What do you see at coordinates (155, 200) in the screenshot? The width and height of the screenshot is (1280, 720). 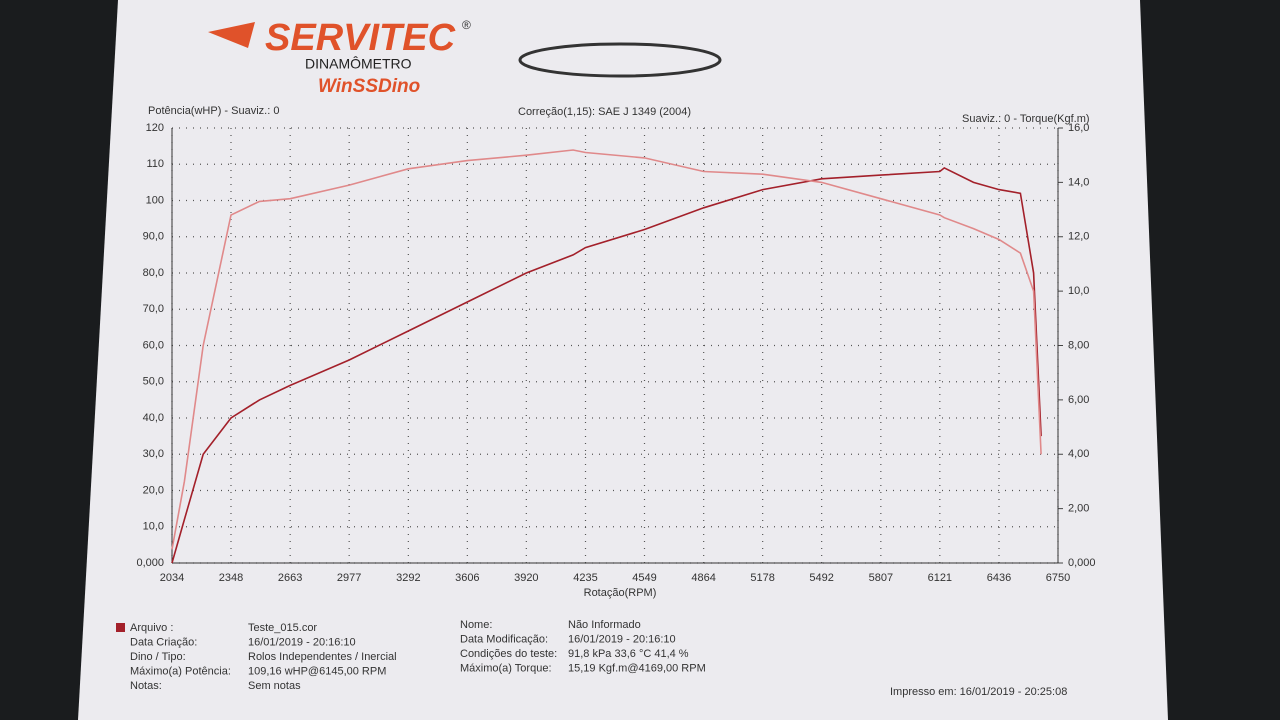 I see `y-tick-label: 100` at bounding box center [155, 200].